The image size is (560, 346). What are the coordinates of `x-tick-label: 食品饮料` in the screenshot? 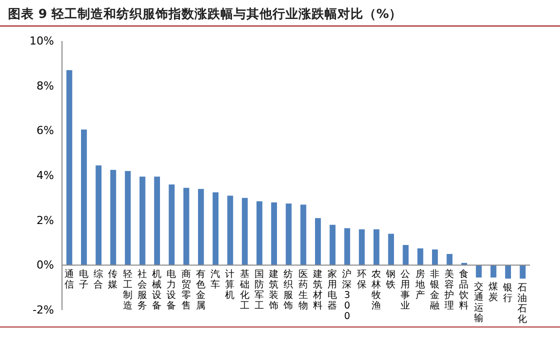 It's located at (464, 290).